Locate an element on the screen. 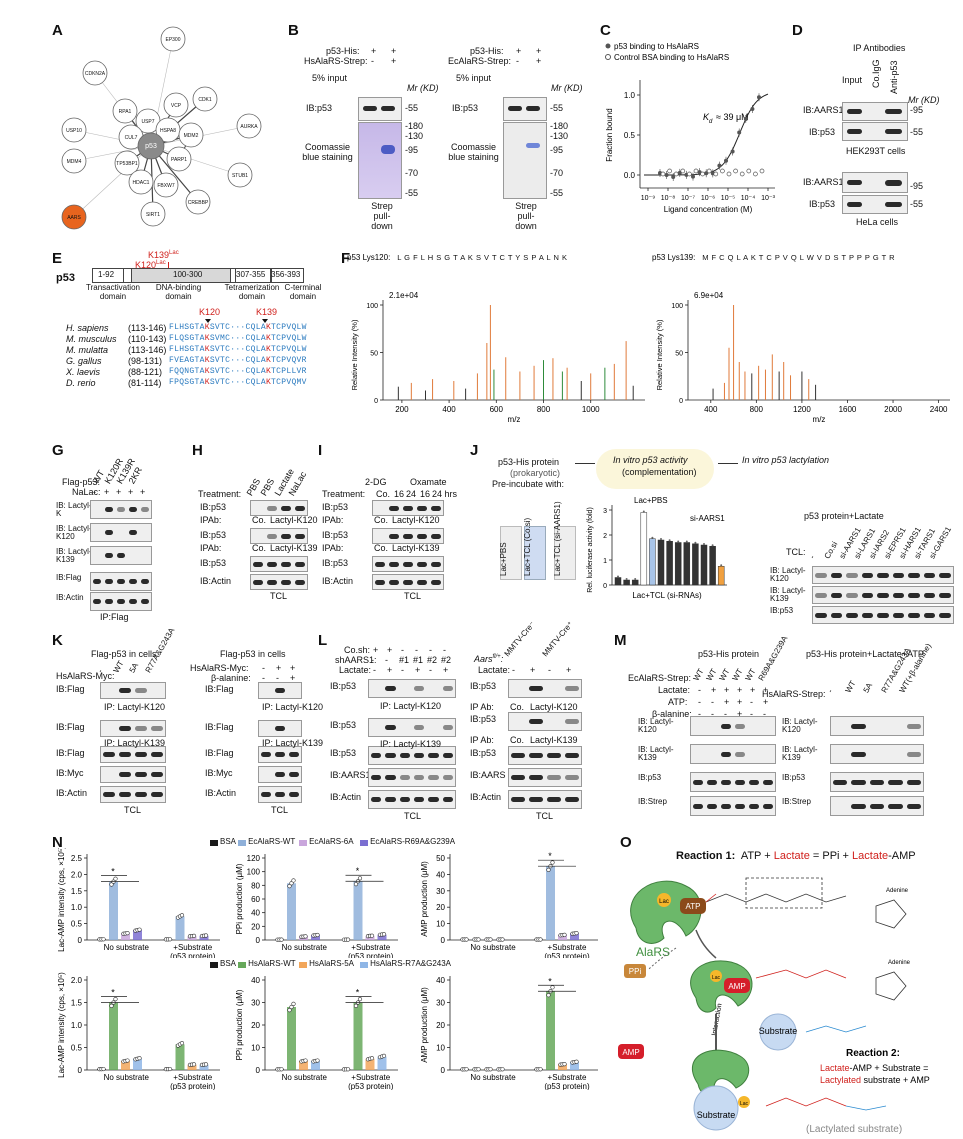  d-col-antip53: Anti-p53 is located at coordinates (894, 77).